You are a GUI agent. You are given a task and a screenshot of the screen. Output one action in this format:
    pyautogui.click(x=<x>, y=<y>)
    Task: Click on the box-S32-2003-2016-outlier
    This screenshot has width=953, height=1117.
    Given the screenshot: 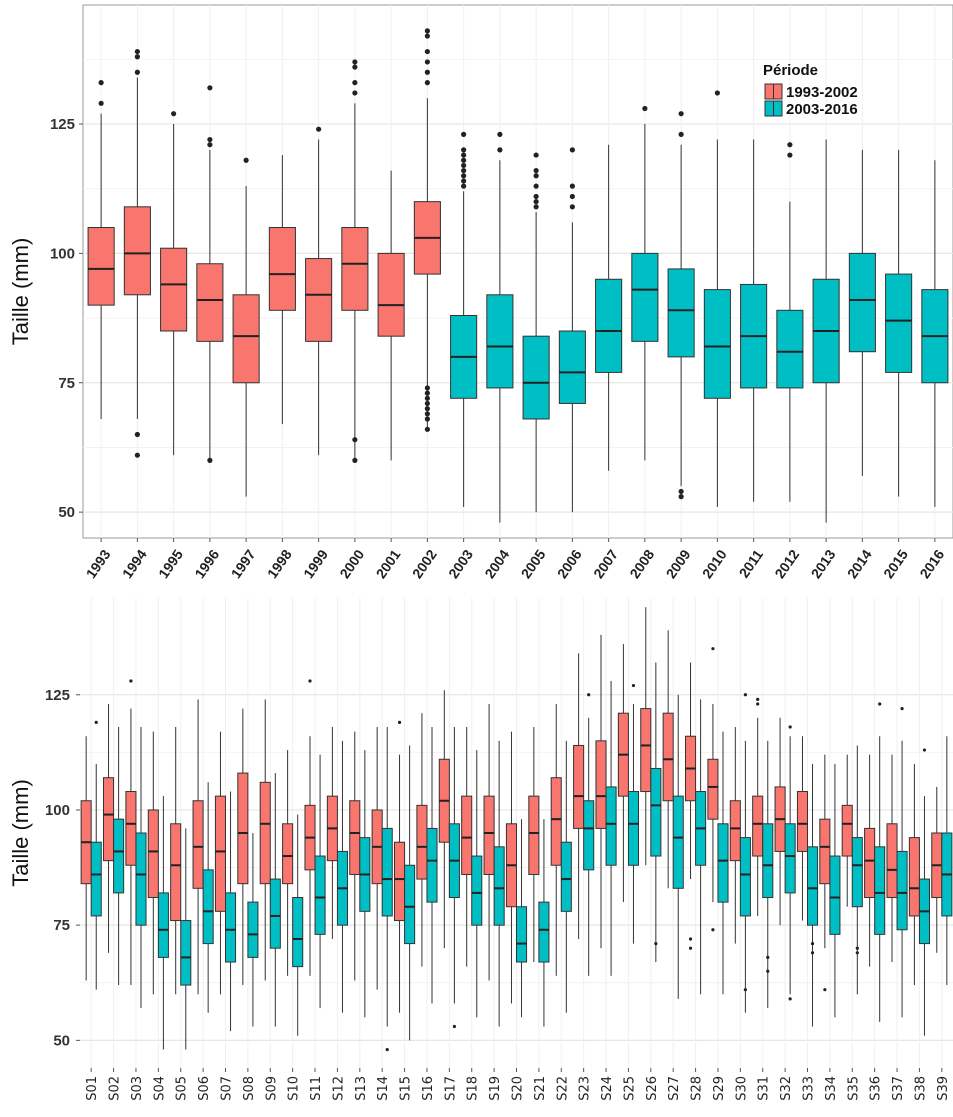 What is the action you would take?
    pyautogui.click(x=790, y=727)
    